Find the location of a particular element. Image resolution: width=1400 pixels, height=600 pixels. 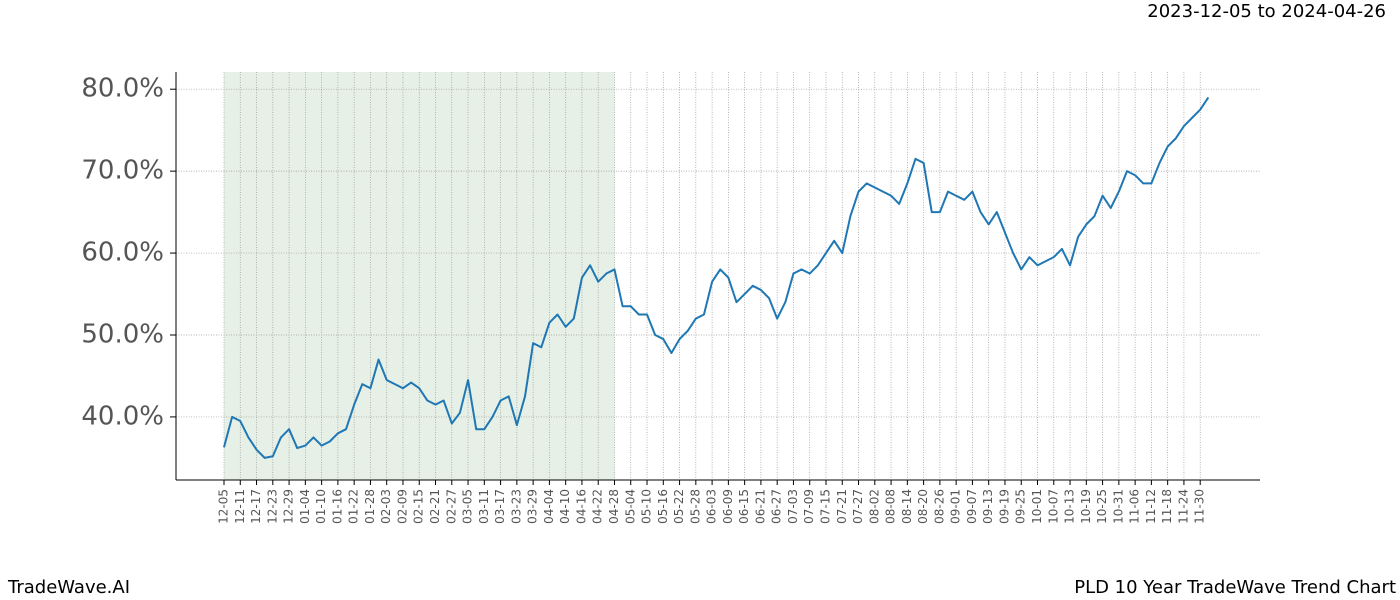

x-tick-label: 01-28 is located at coordinates (370, 506).